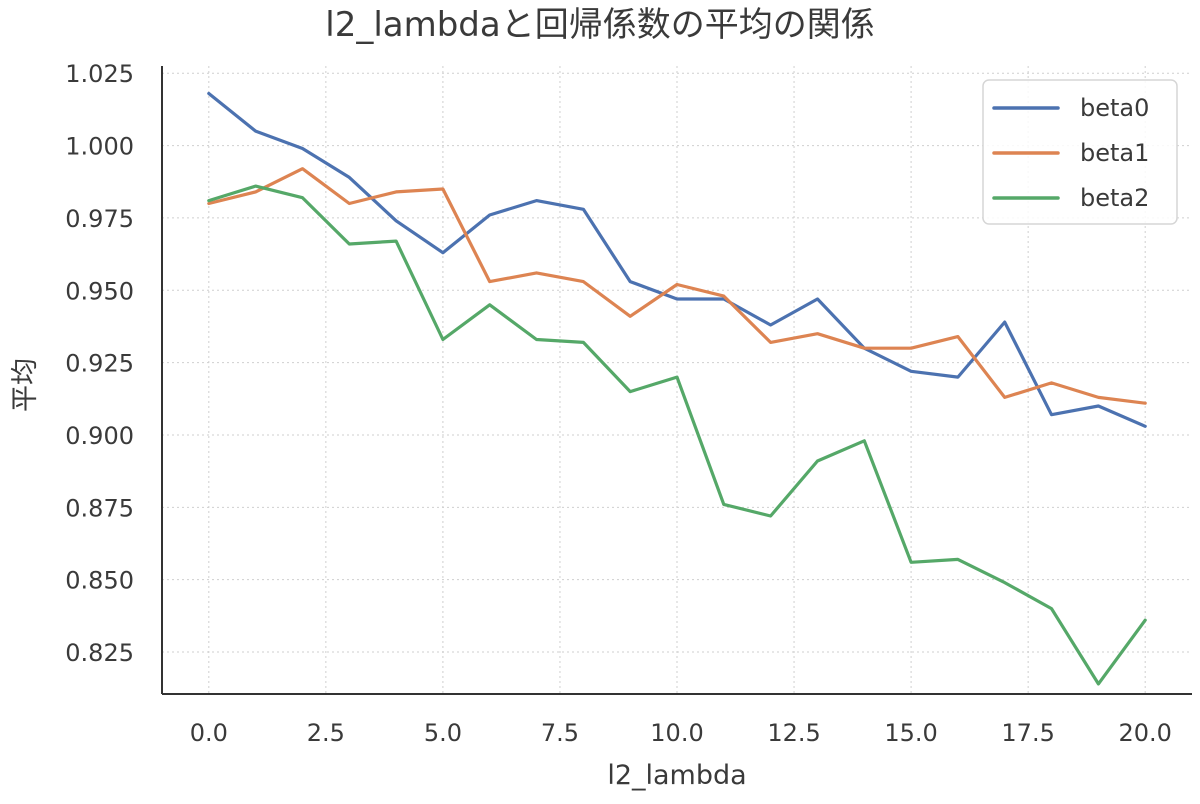 This screenshot has height=804, width=1200. I want to click on legend-label-beta2: beta2, so click(1114, 198).